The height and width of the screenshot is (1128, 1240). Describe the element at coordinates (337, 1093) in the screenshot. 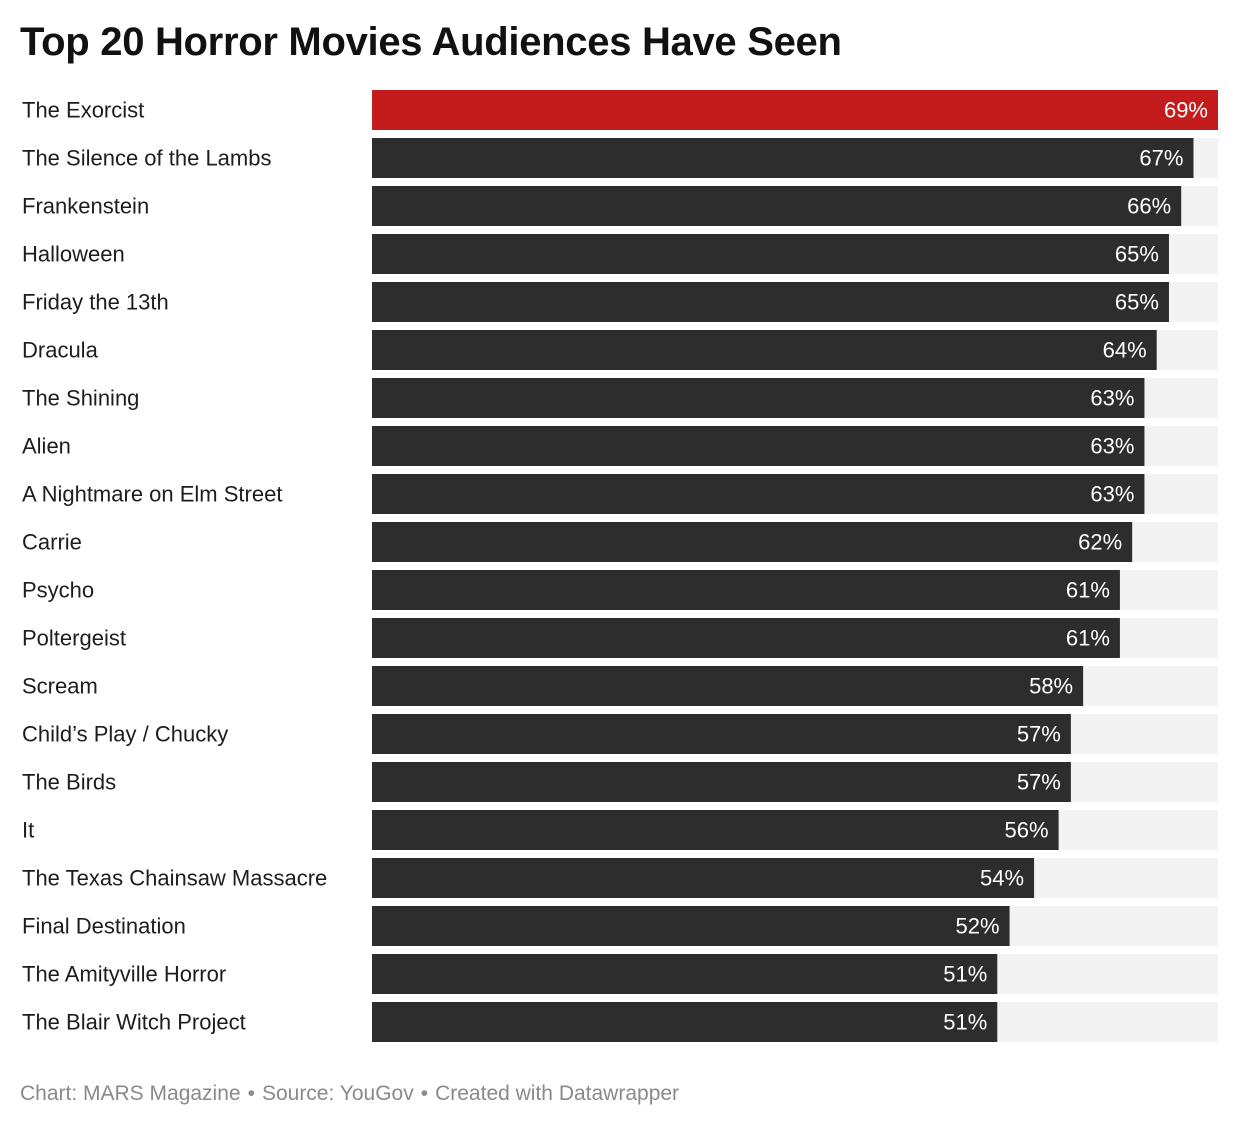

I see `footer-source: Source: YouGov` at that location.